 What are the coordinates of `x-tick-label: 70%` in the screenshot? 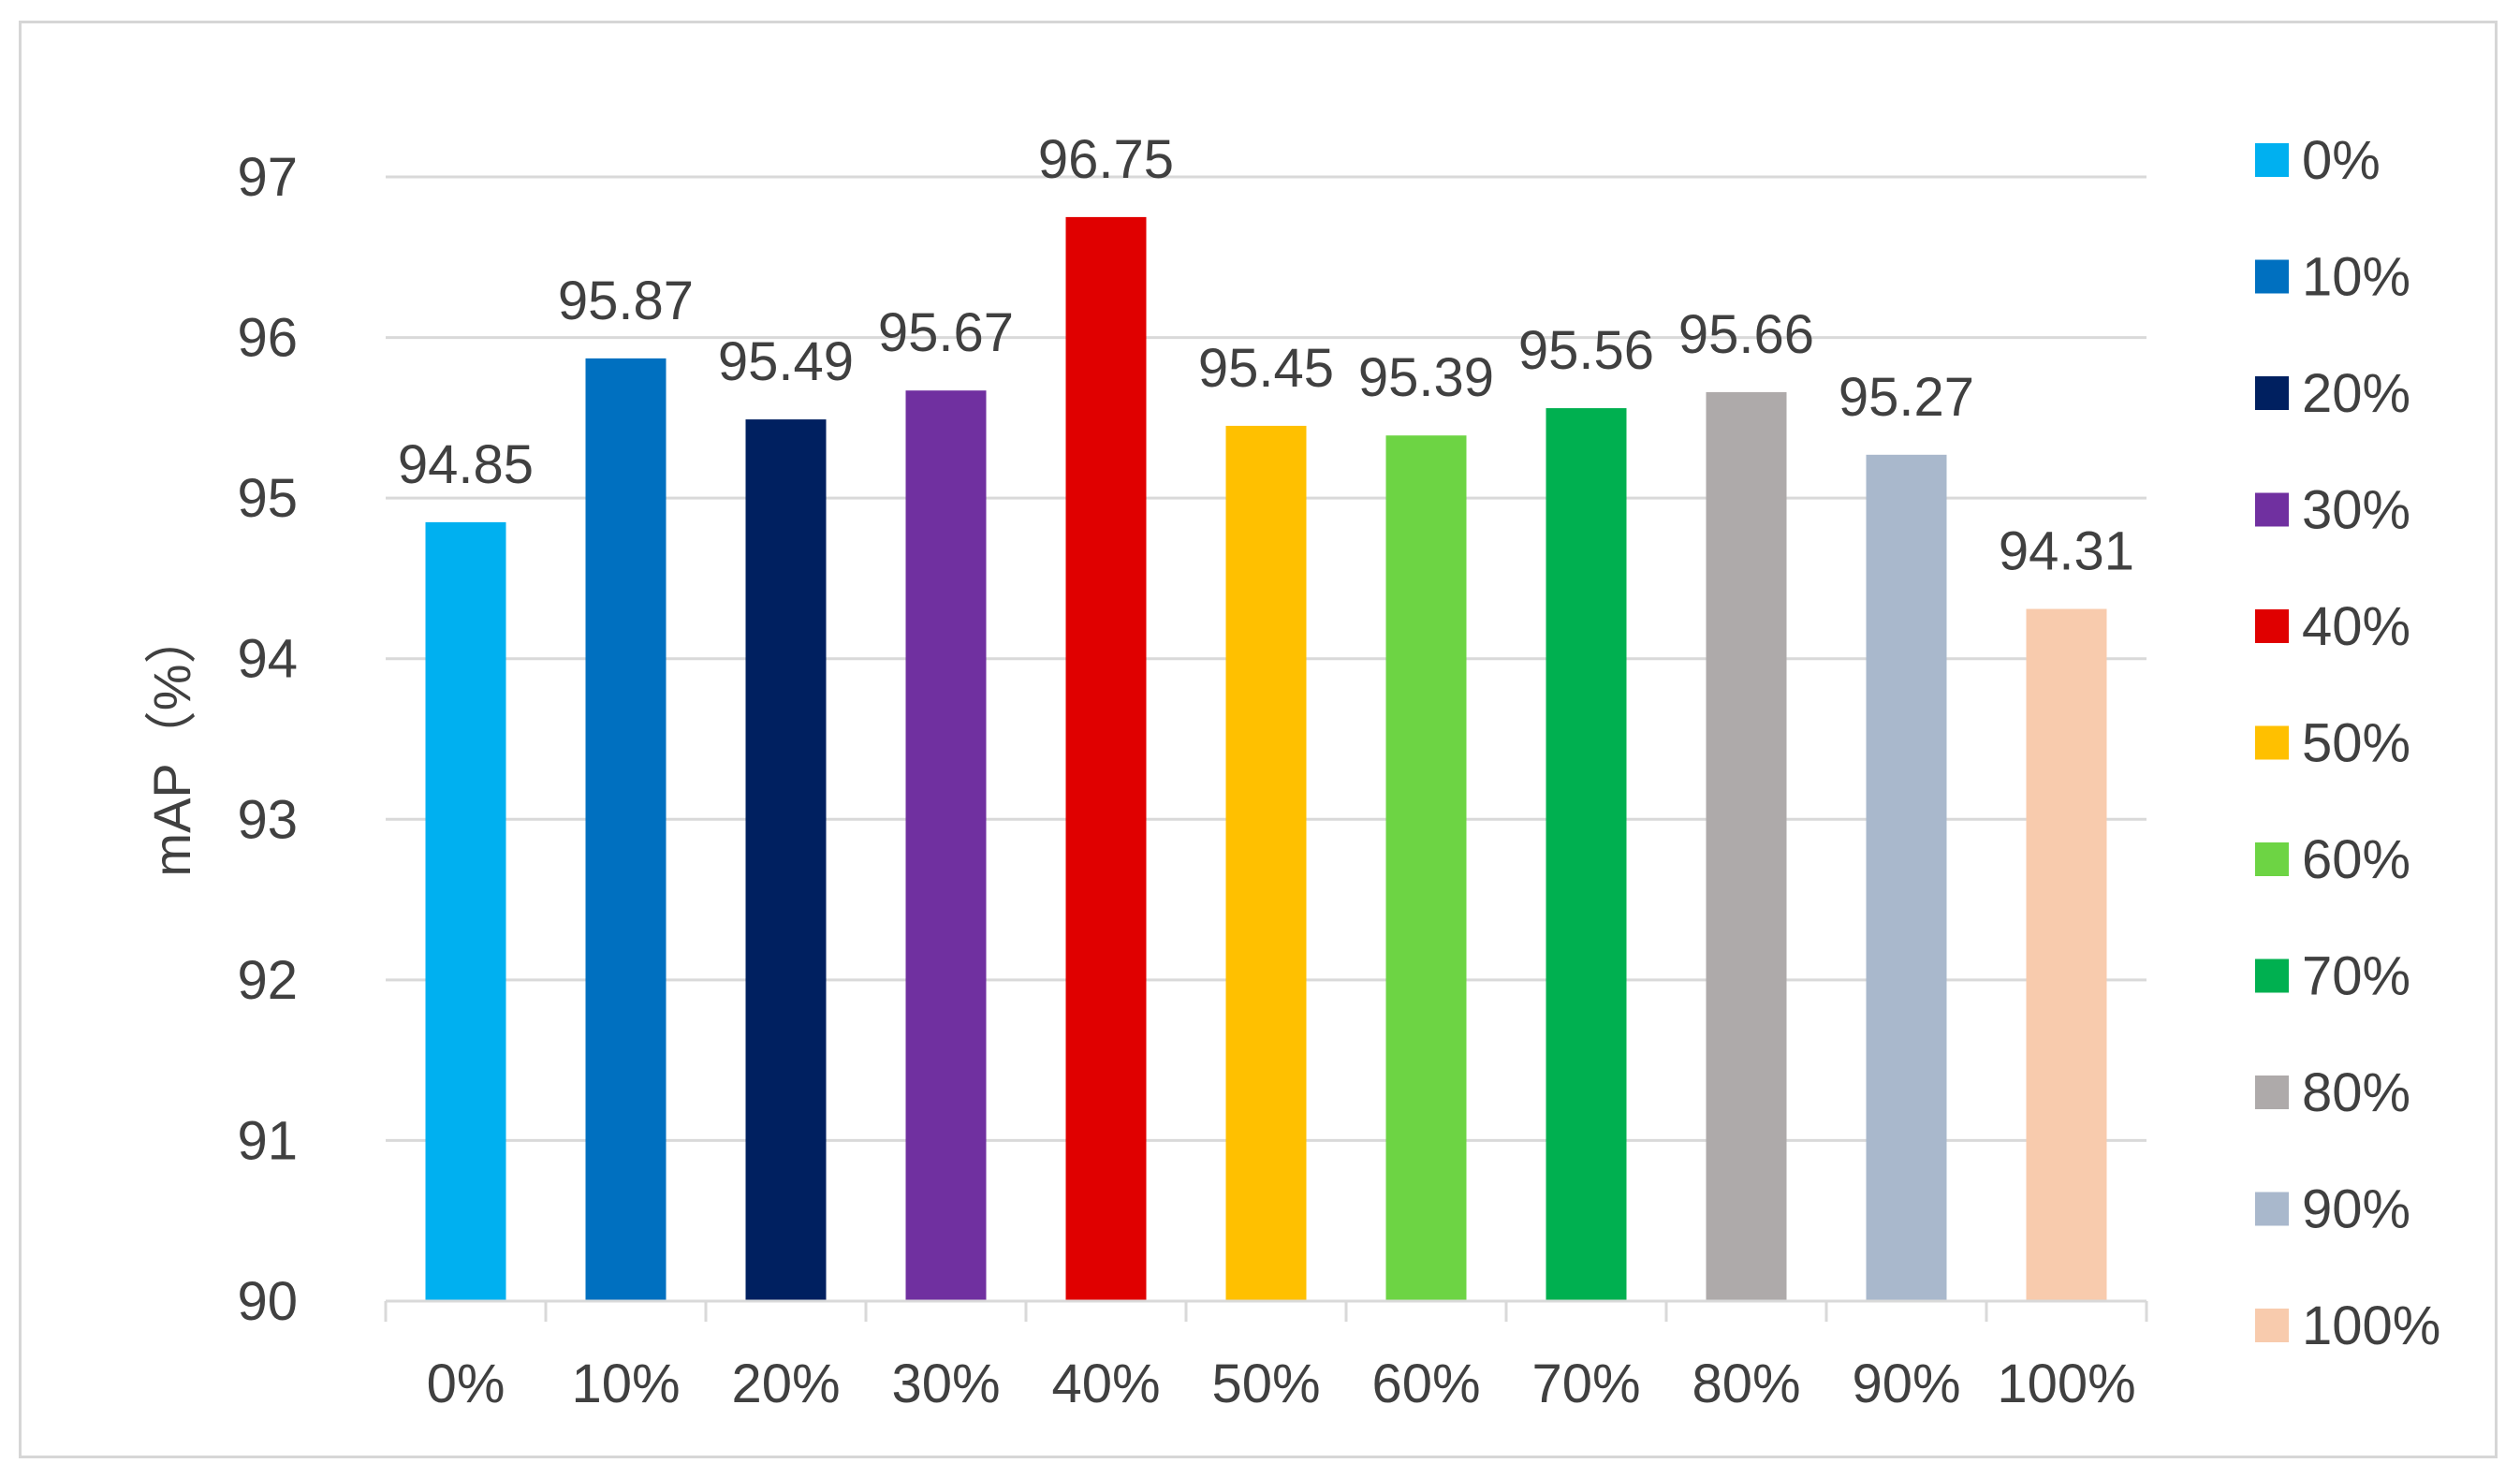 It's located at (1585, 1384).